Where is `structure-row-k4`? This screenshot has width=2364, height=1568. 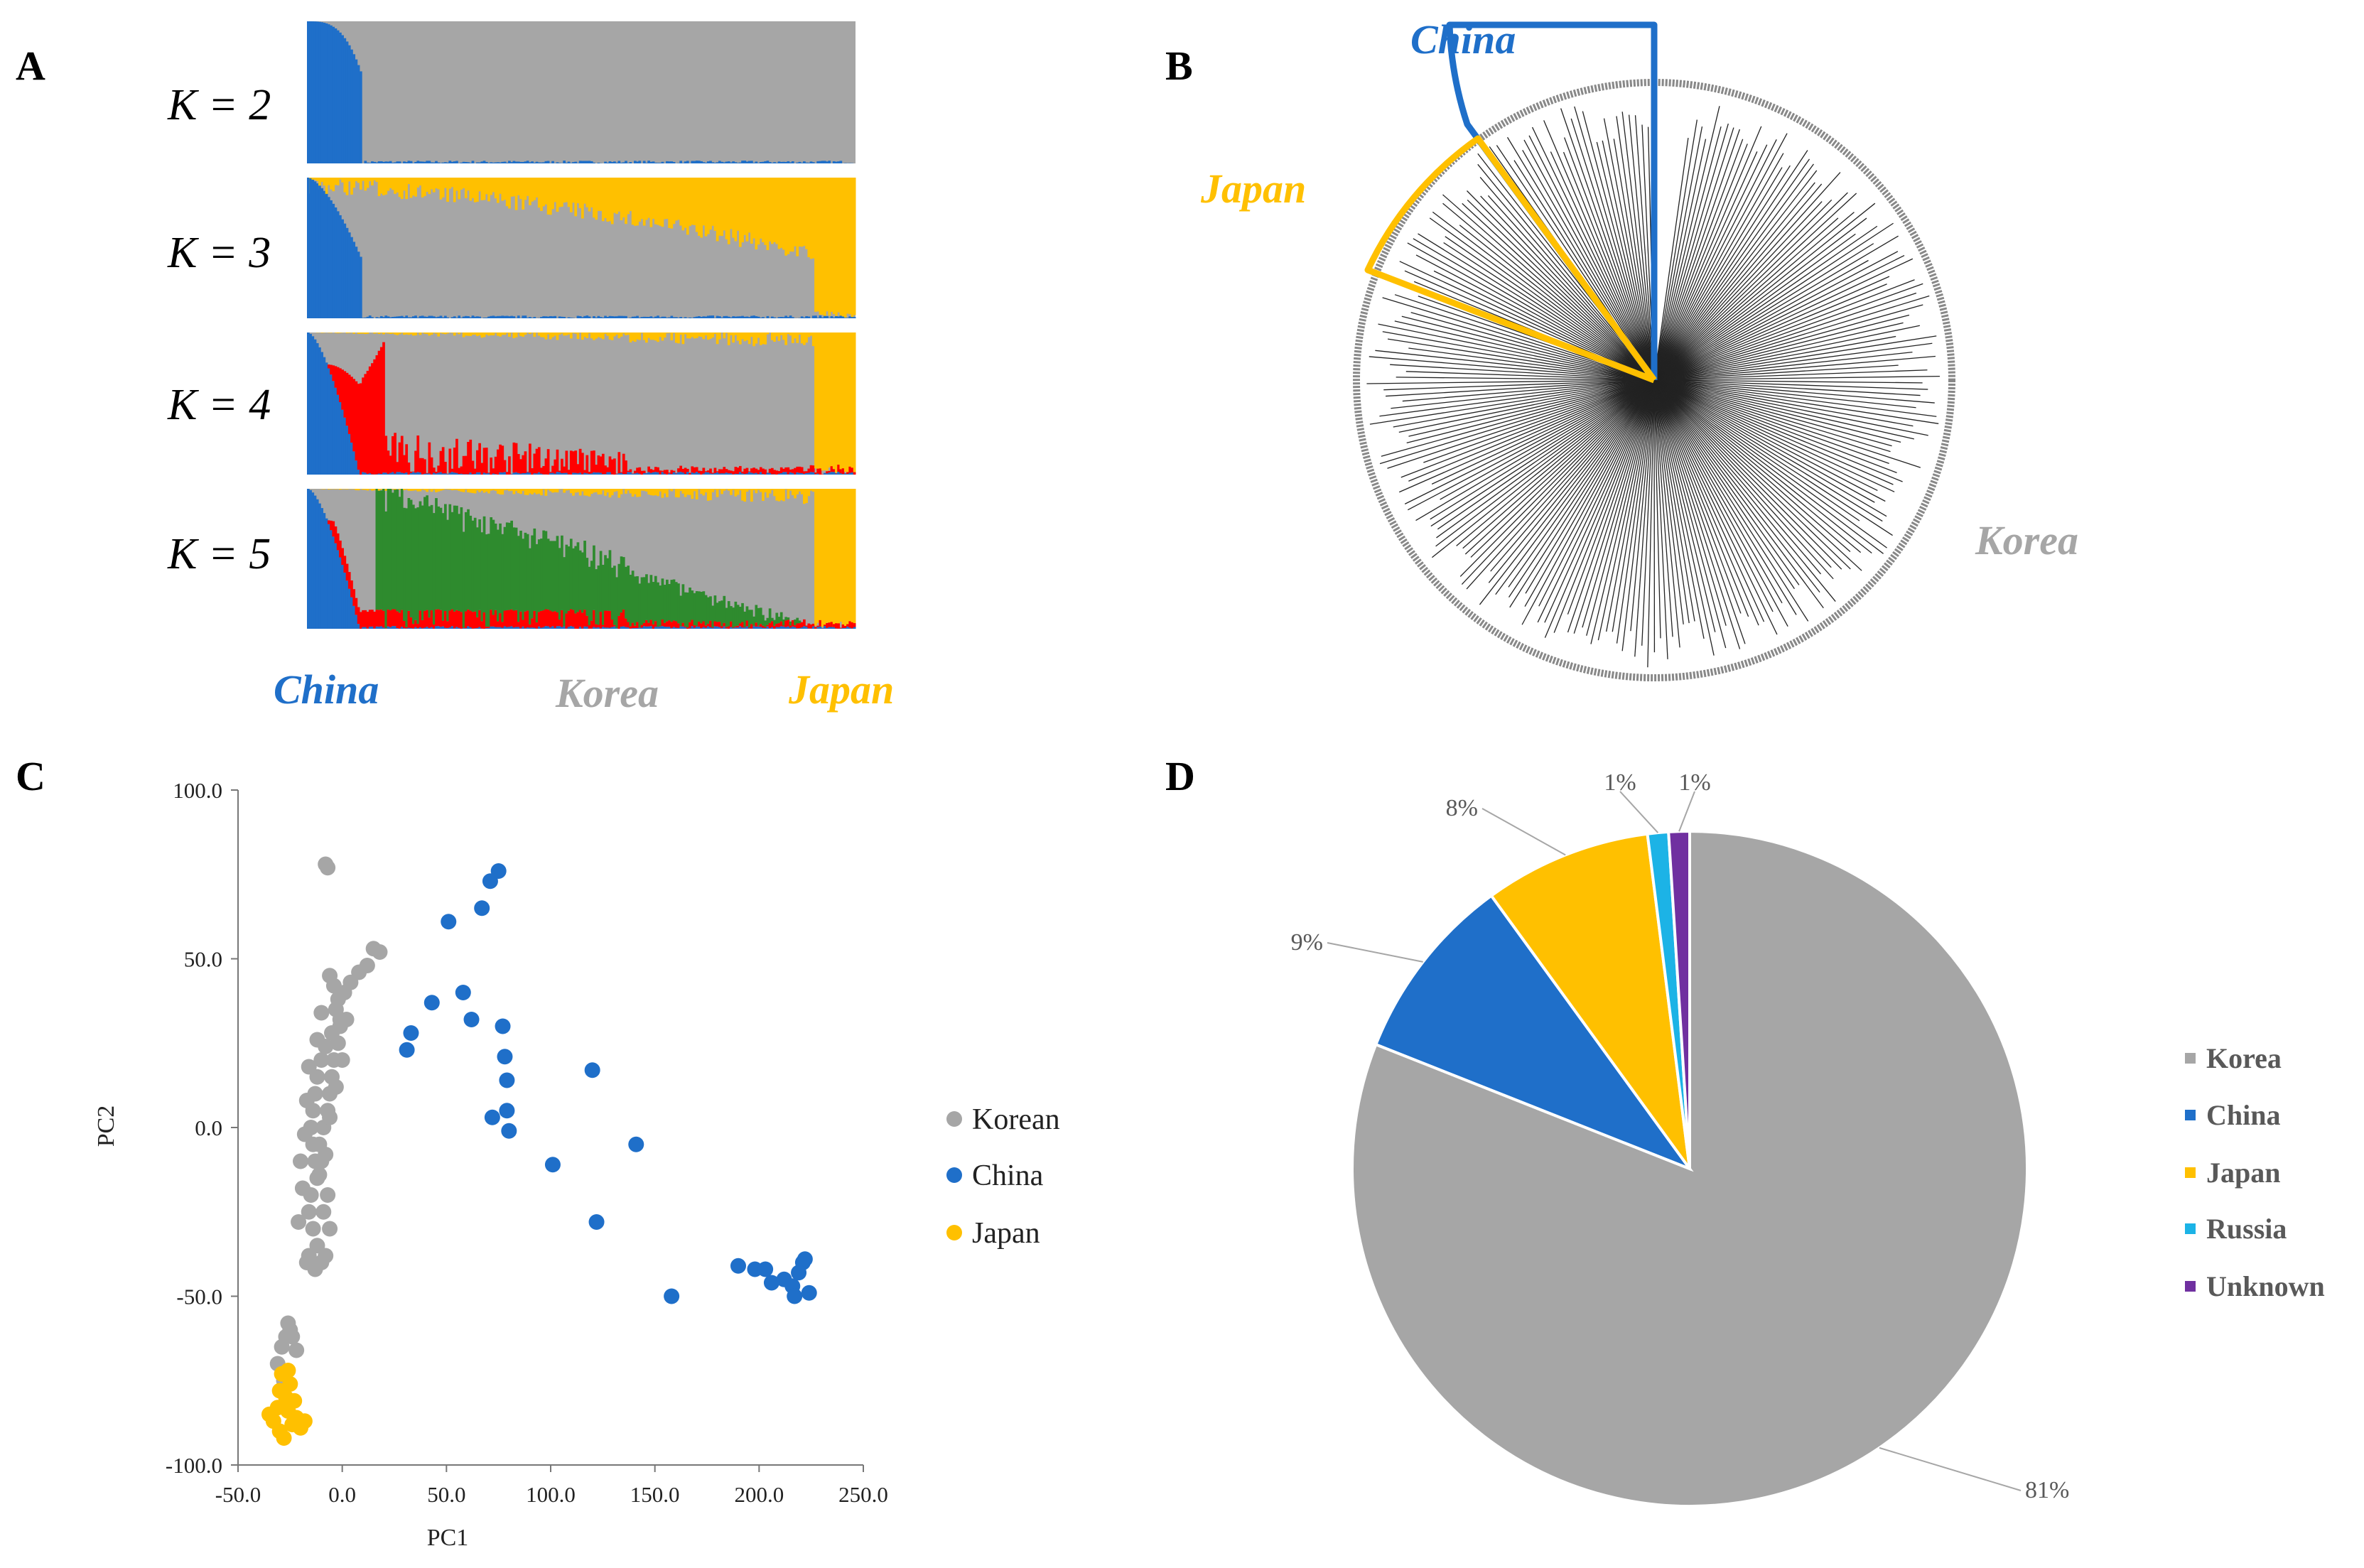 structure-row-k4 is located at coordinates (581, 403).